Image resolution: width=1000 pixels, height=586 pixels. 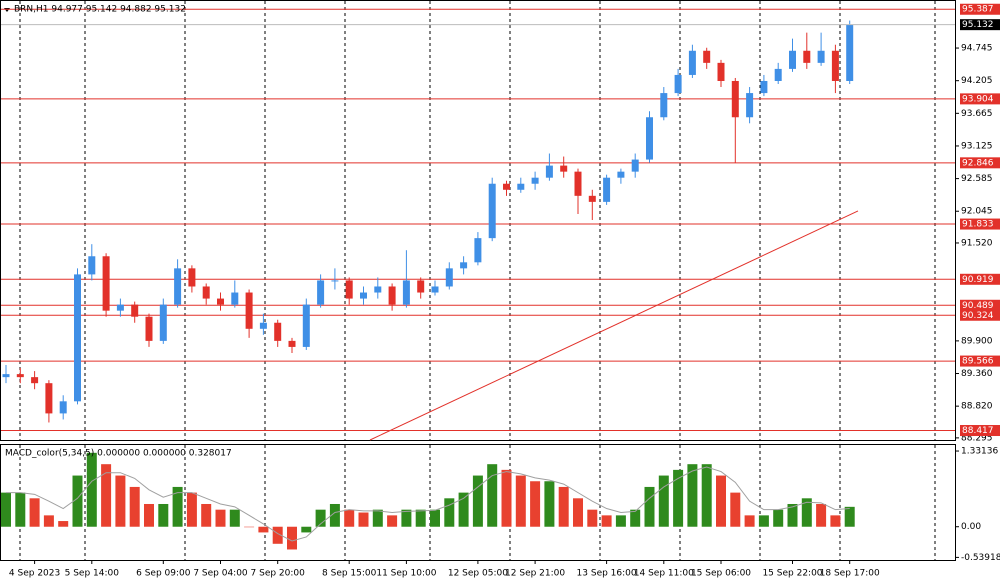 What do you see at coordinates (478, 574) in the screenshot?
I see `x-tick-label: 12 Sep 05:00` at bounding box center [478, 574].